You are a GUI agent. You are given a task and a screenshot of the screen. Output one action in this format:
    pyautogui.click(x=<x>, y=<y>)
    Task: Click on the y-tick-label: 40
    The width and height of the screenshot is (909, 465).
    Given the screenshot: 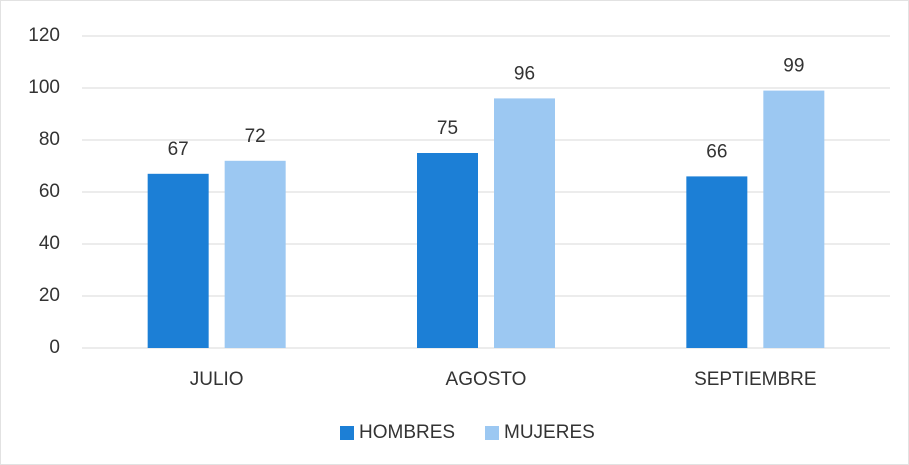 What is the action you would take?
    pyautogui.click(x=49, y=243)
    